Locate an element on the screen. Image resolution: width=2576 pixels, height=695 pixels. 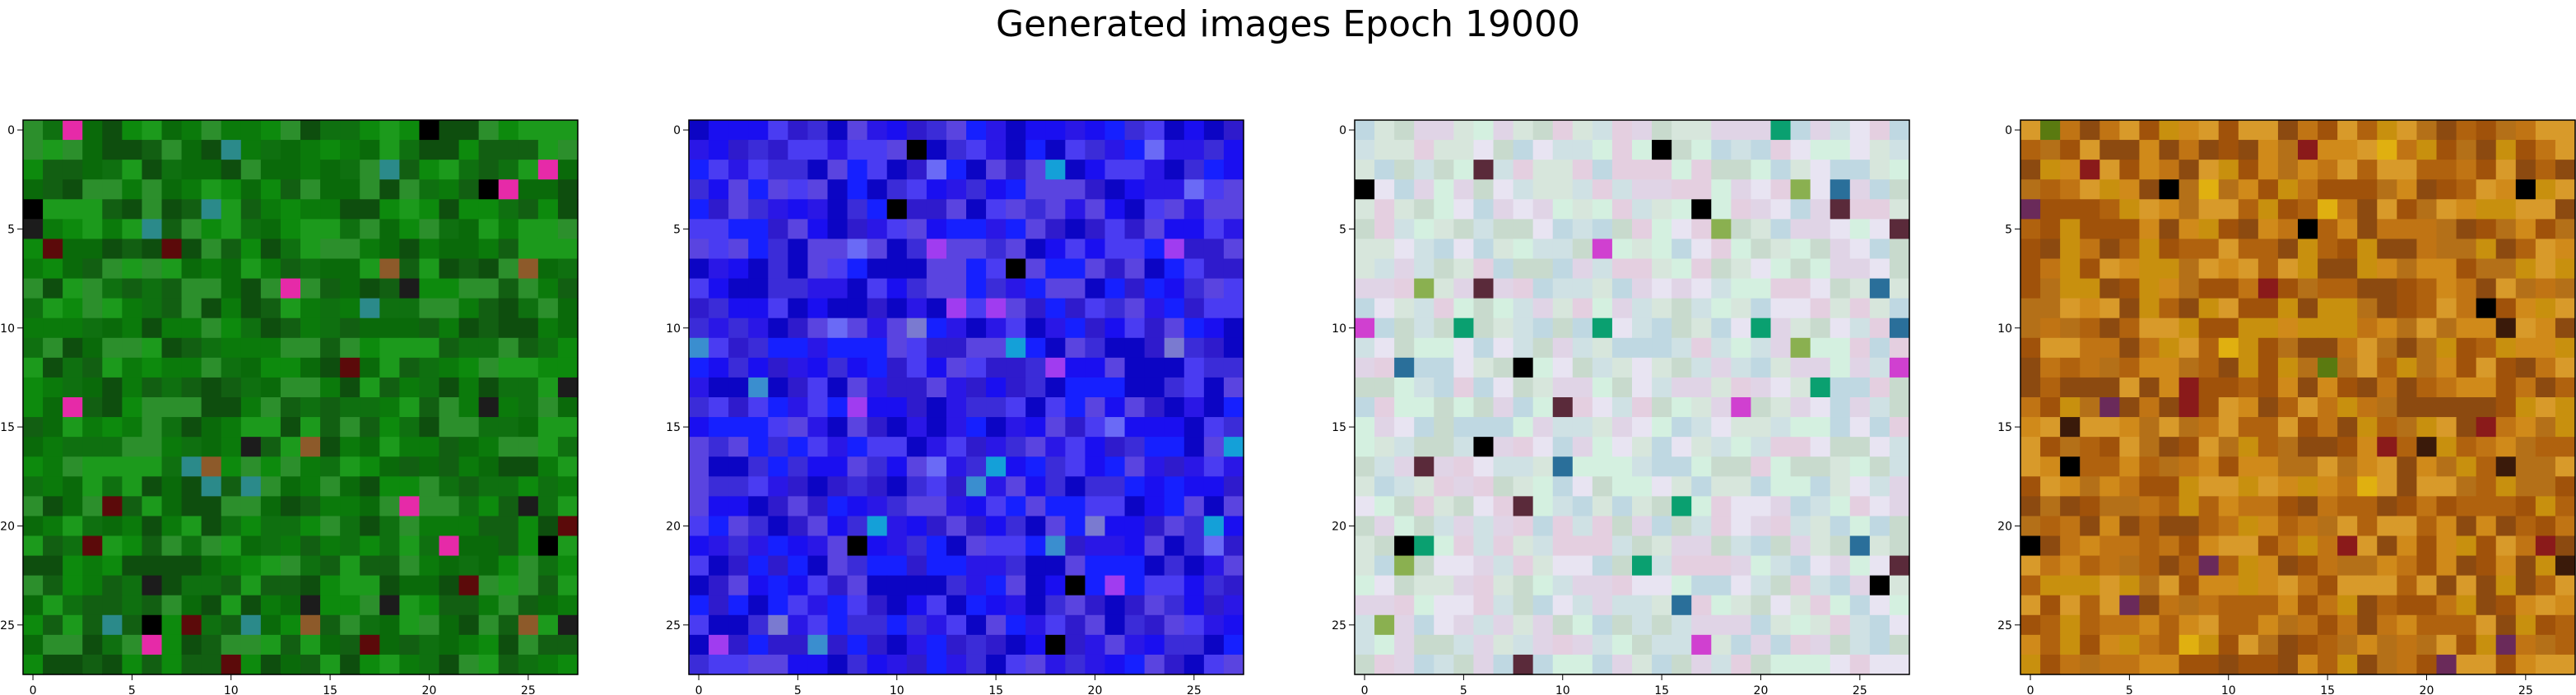
y-tick-label: 25 is located at coordinates (1339, 625).